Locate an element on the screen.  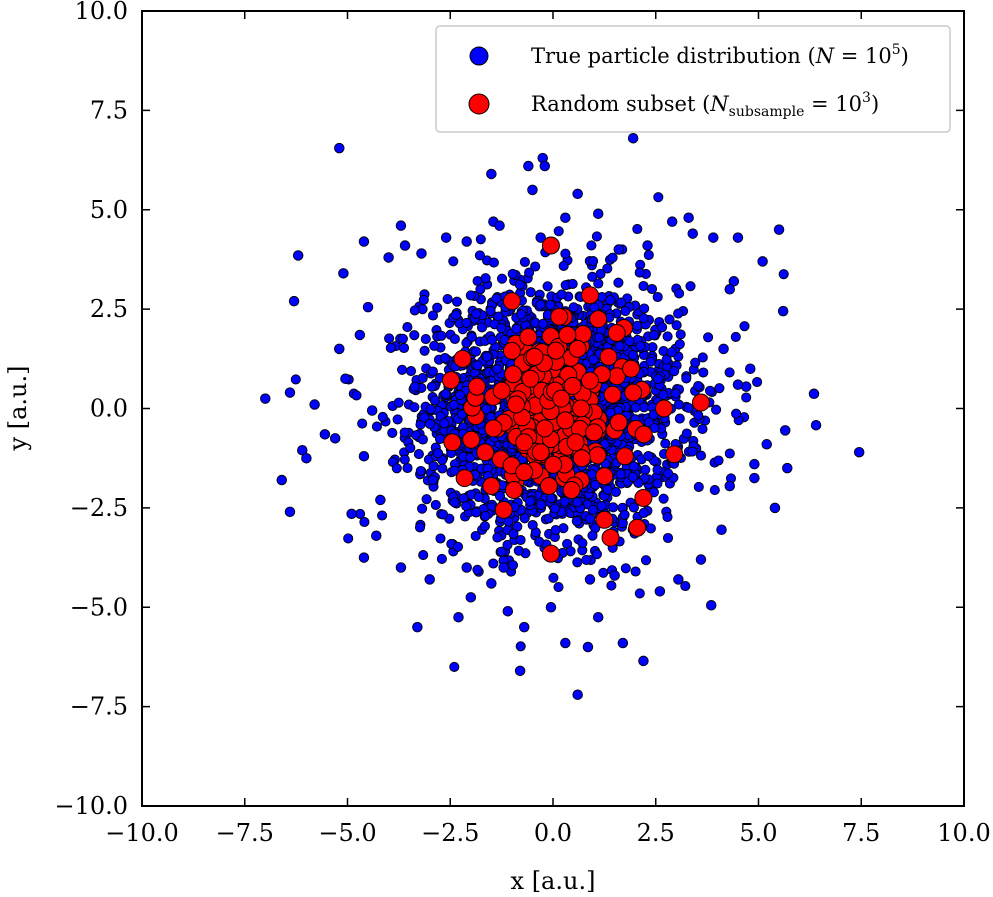
x-tick-label: −10.0 is located at coordinates (142, 833).